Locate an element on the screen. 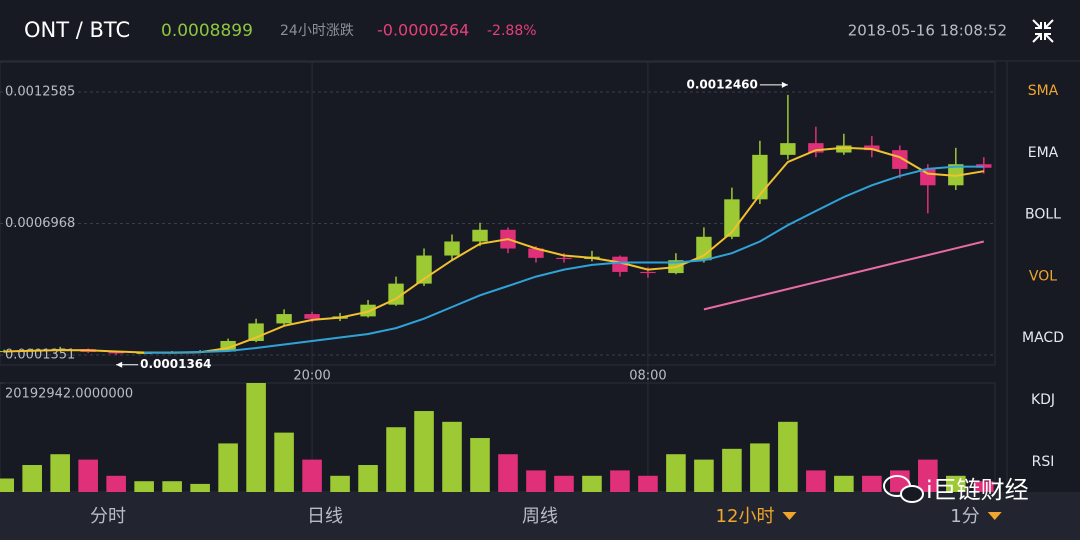 The width and height of the screenshot is (1080, 540). pair: ONT / BTC is located at coordinates (77, 30).